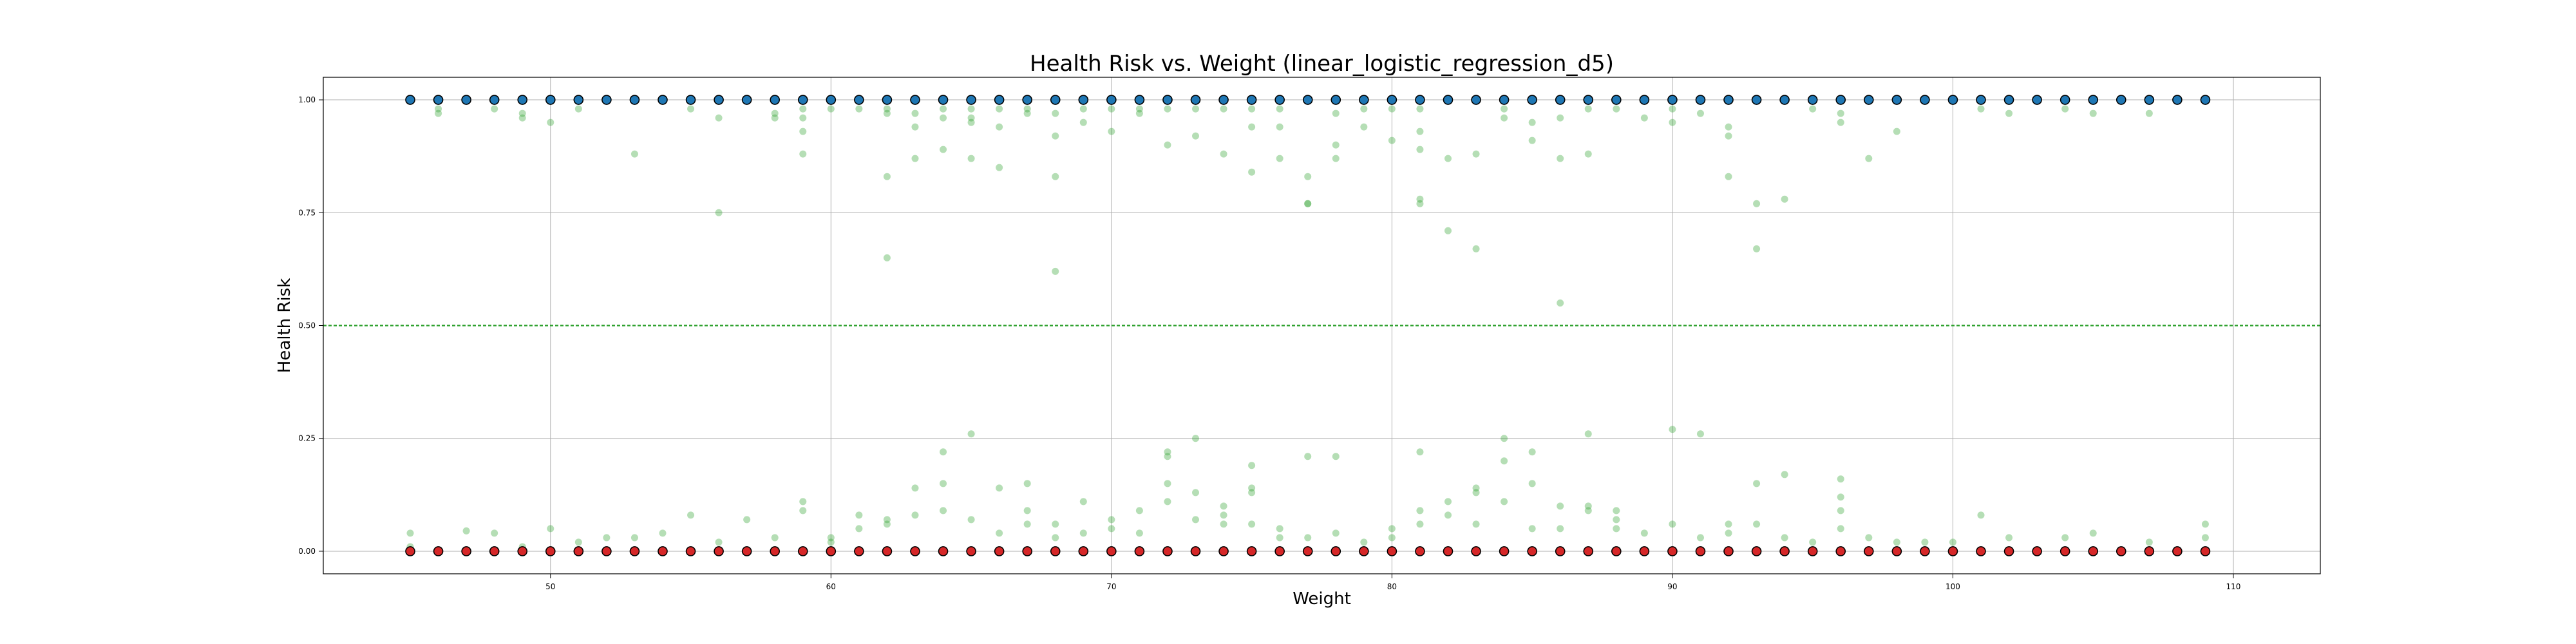  Describe the element at coordinates (1392, 587) in the screenshot. I see `x-tick-label: 80` at that location.